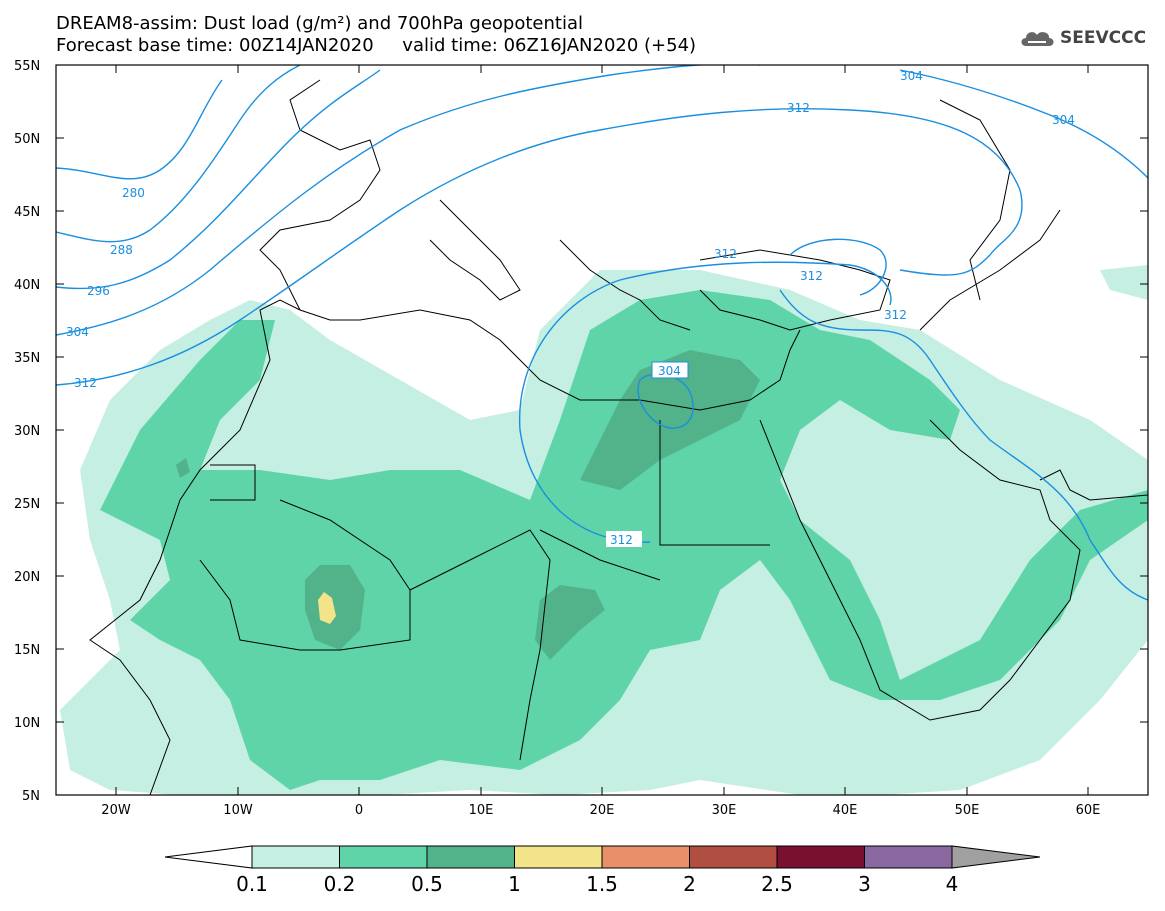  What do you see at coordinates (1063, 120) in the screenshot?
I see `contour-label-304-east: 304` at bounding box center [1063, 120].